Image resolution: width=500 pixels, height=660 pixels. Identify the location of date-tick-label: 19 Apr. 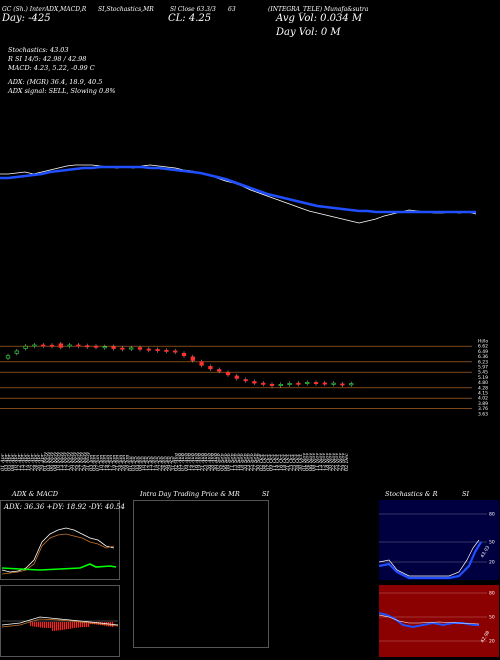
(29, 462).